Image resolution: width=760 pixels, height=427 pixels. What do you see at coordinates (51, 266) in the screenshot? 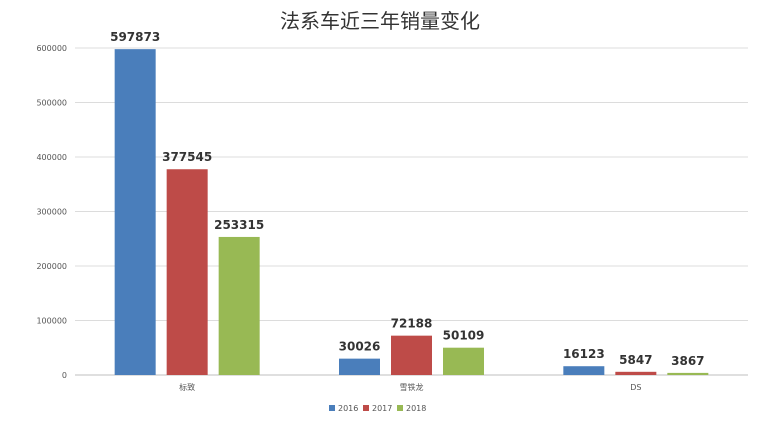
I see `y-tick-label: 200000` at bounding box center [51, 266].